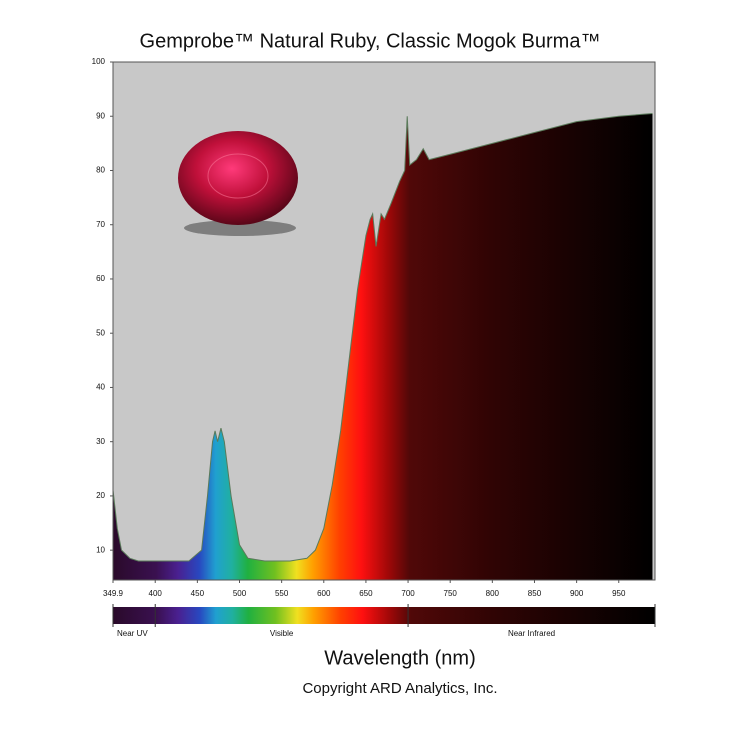 Image resolution: width=740 pixels, height=745 pixels. What do you see at coordinates (282, 593) in the screenshot?
I see `x-tick-label: 550` at bounding box center [282, 593].